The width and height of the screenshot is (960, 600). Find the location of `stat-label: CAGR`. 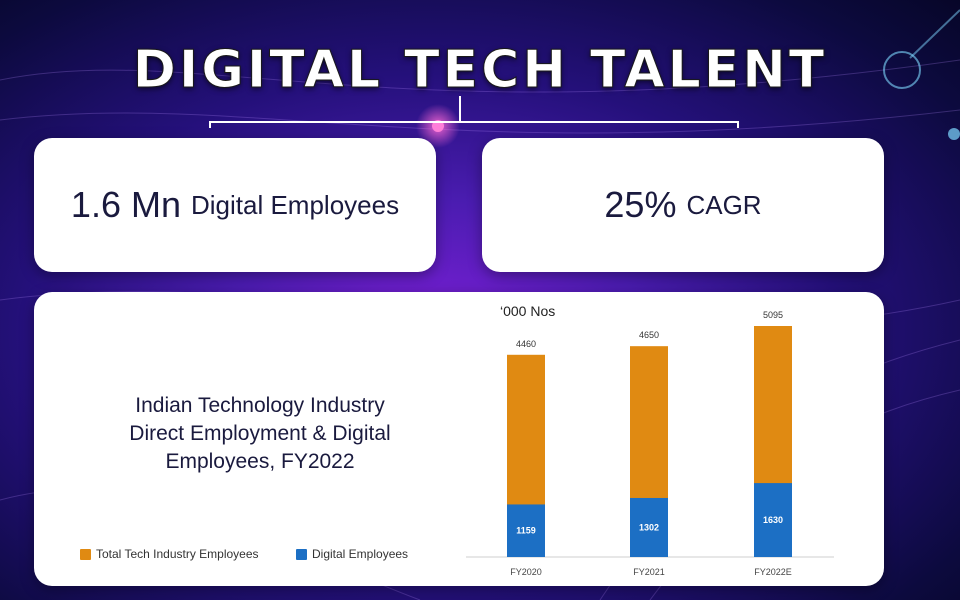

stat-label: CAGR is located at coordinates (724, 204).